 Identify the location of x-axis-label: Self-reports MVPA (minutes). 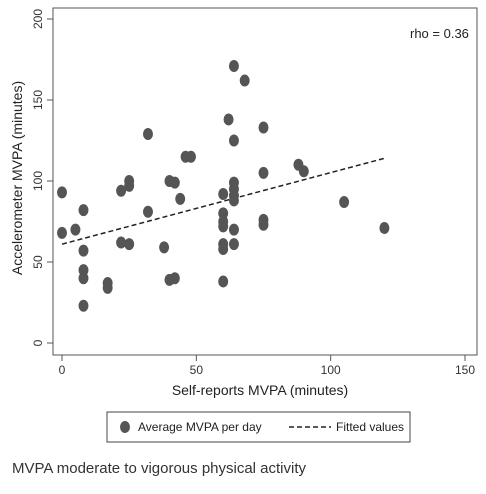
(260, 390).